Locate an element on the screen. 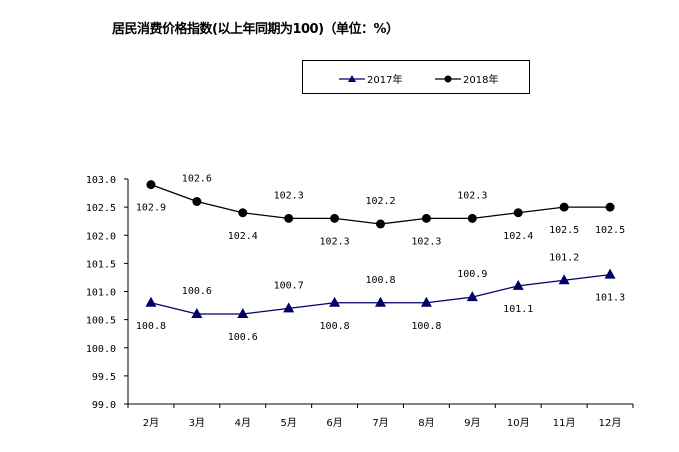  y-tick-label: 100.0 is located at coordinates (101, 349).